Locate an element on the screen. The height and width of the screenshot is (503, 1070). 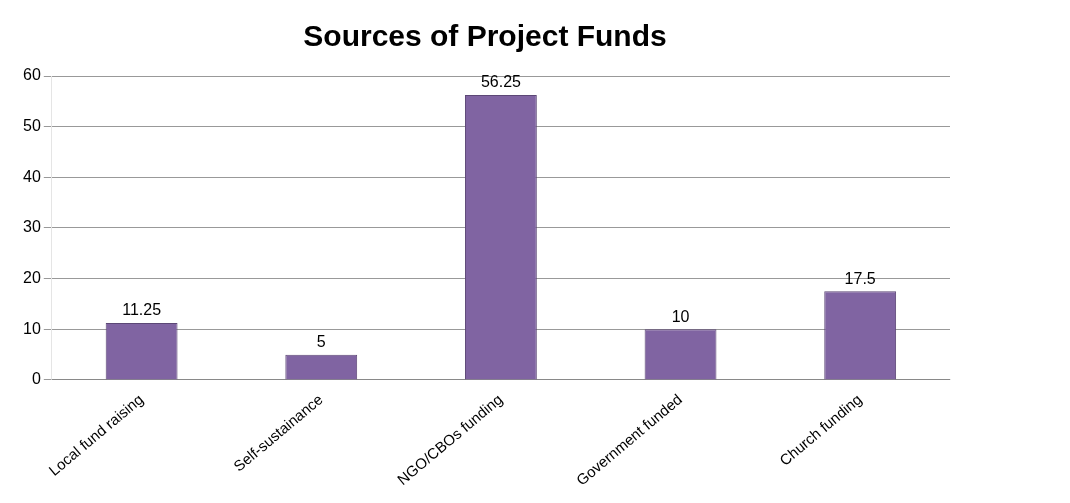
y-tick-label: 30 is located at coordinates (32, 227).